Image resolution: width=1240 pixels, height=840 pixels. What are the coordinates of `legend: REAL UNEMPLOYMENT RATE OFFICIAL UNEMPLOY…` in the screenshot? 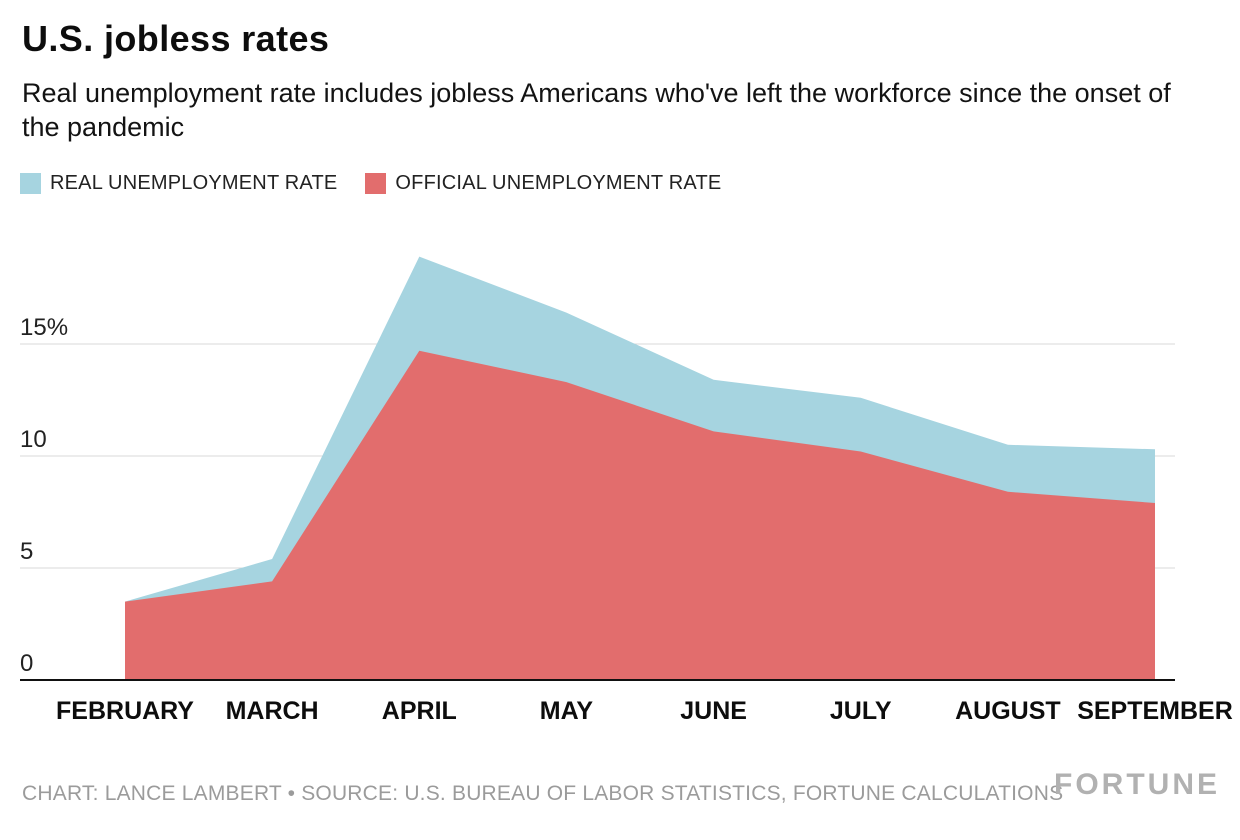 It's located at (370, 183).